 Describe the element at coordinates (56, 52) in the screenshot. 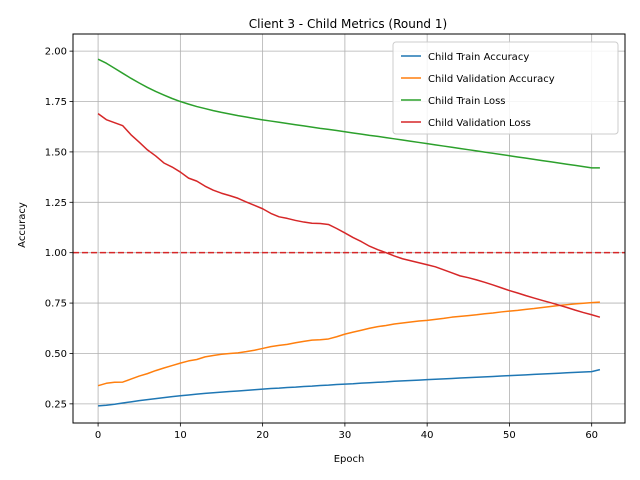

I see `y-tick-label: 2.00` at that location.